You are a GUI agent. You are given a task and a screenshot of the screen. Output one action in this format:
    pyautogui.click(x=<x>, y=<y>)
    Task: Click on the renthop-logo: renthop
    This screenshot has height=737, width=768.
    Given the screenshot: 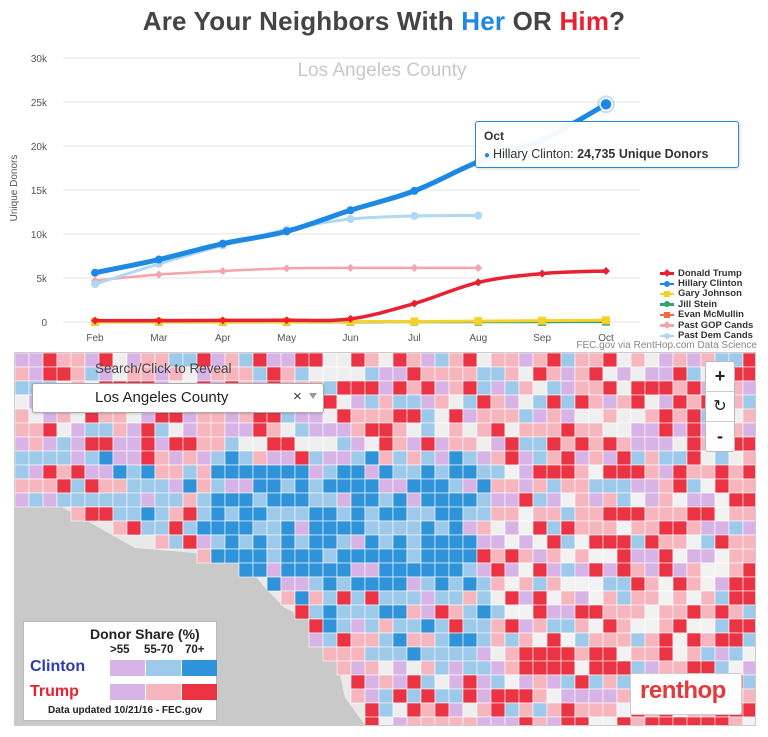 What is the action you would take?
    pyautogui.click(x=686, y=694)
    